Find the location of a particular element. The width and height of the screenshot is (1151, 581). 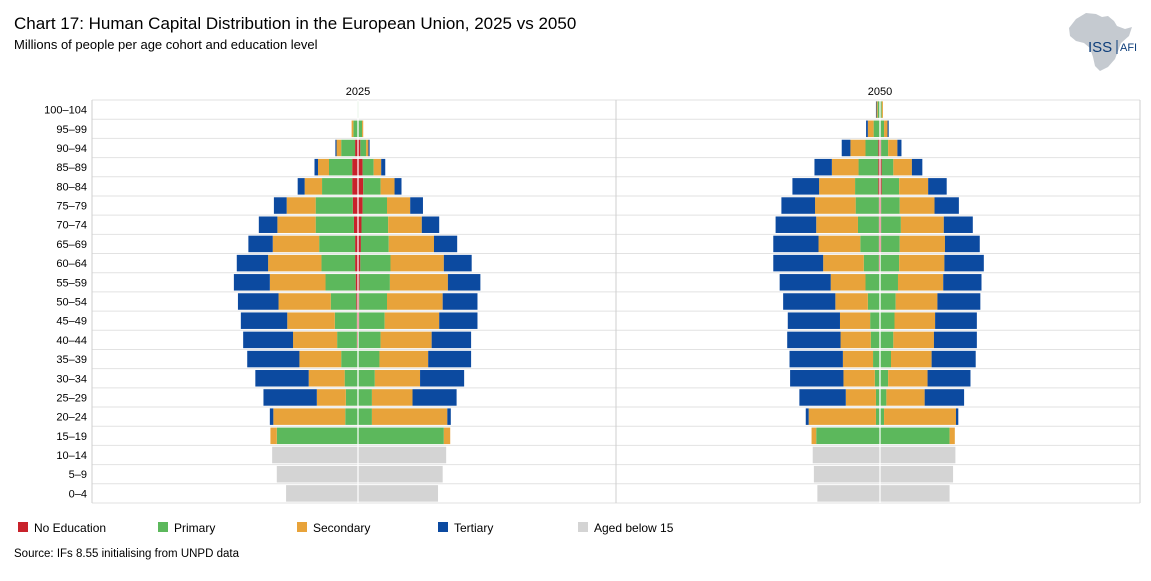

y-tick-label: 25–29 is located at coordinates (71, 398).